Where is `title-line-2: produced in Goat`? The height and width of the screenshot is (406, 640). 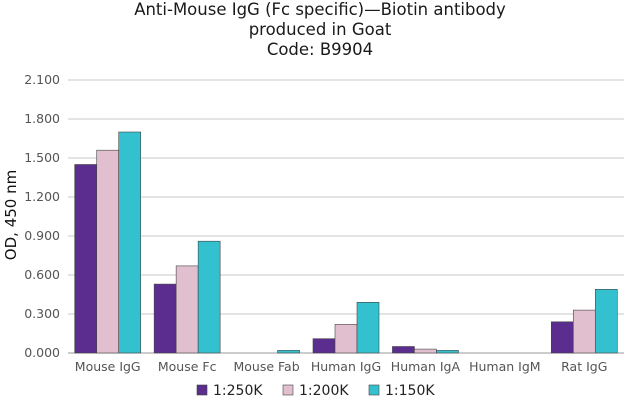
title-line-2: produced in Goat is located at coordinates (320, 29).